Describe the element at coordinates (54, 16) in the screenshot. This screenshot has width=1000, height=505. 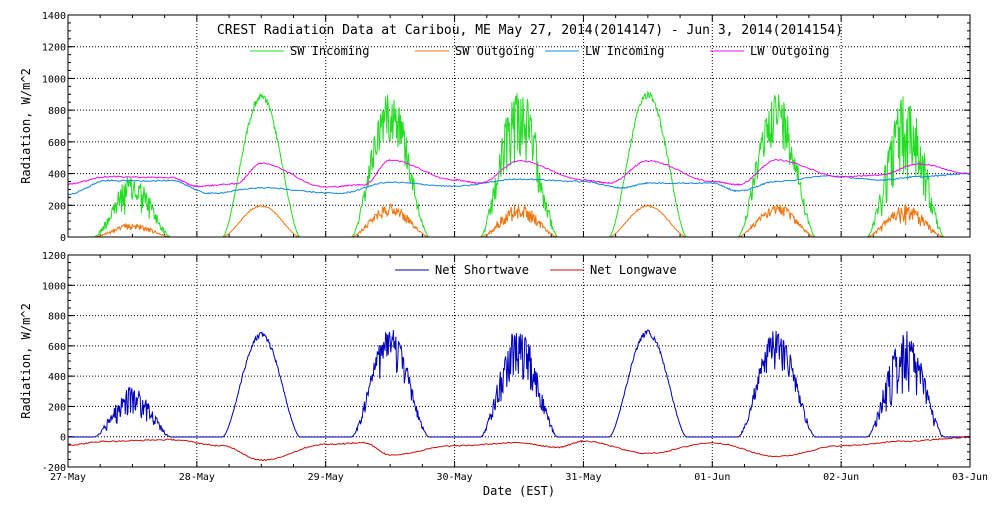
I see `y-tick-label: 1400` at that location.